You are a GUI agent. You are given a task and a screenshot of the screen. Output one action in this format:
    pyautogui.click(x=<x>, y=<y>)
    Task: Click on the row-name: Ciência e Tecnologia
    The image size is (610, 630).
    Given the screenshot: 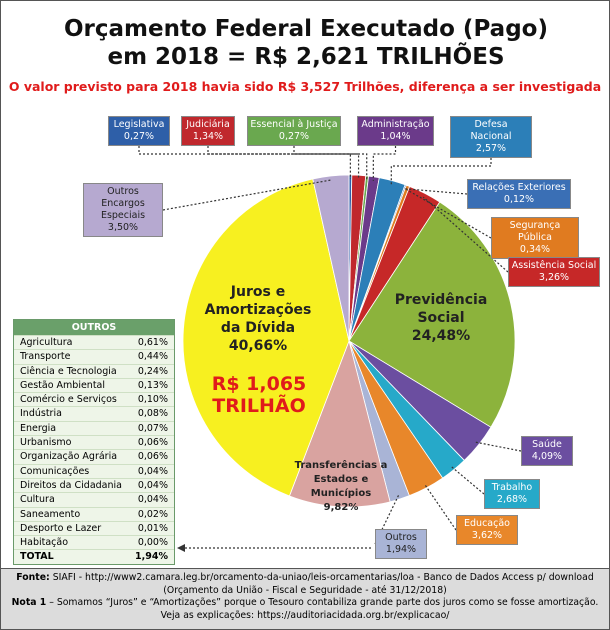 What is the action you would take?
    pyautogui.click(x=68, y=371)
    